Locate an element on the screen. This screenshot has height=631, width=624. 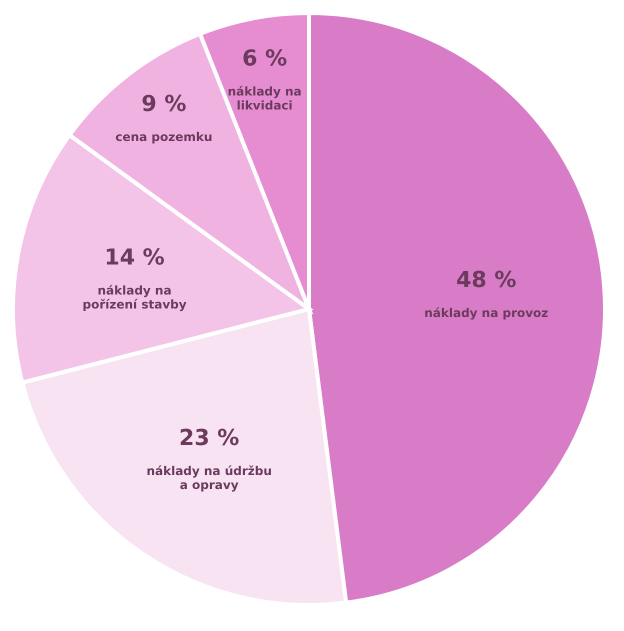
slice-label: cena pozemku is located at coordinates (163, 137).